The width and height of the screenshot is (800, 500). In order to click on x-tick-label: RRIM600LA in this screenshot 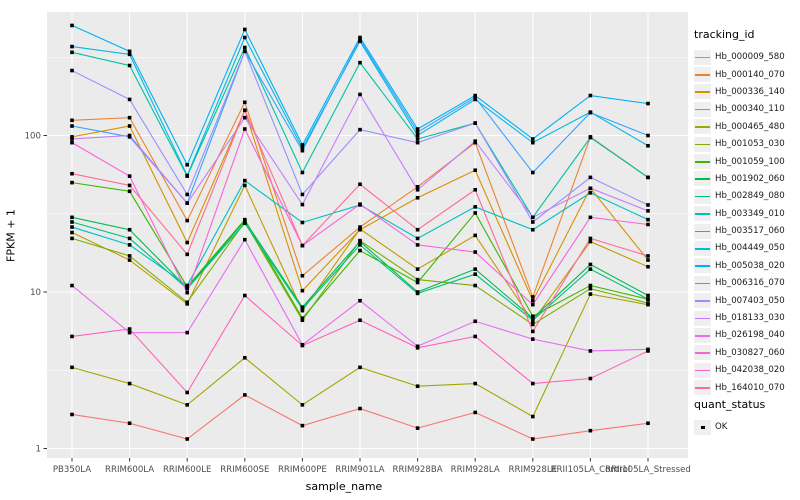, I will do `click(129, 470)`.